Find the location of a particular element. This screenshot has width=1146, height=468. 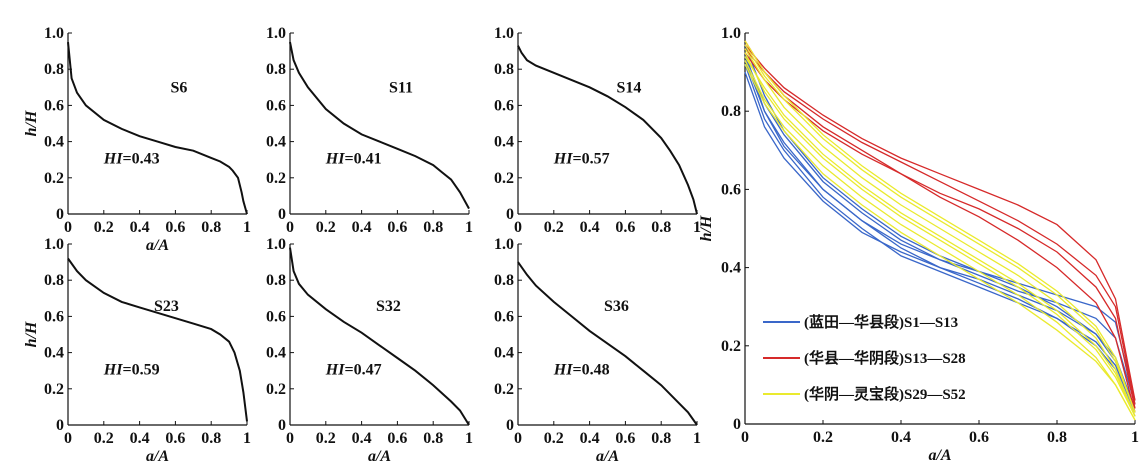

panel-S36: 0 0.2 0.4 0.6 0.8 1 0 0.2 0.4 0.6 0.8 1.0 S36 HI=0.48 is located at coordinates (597, 341).